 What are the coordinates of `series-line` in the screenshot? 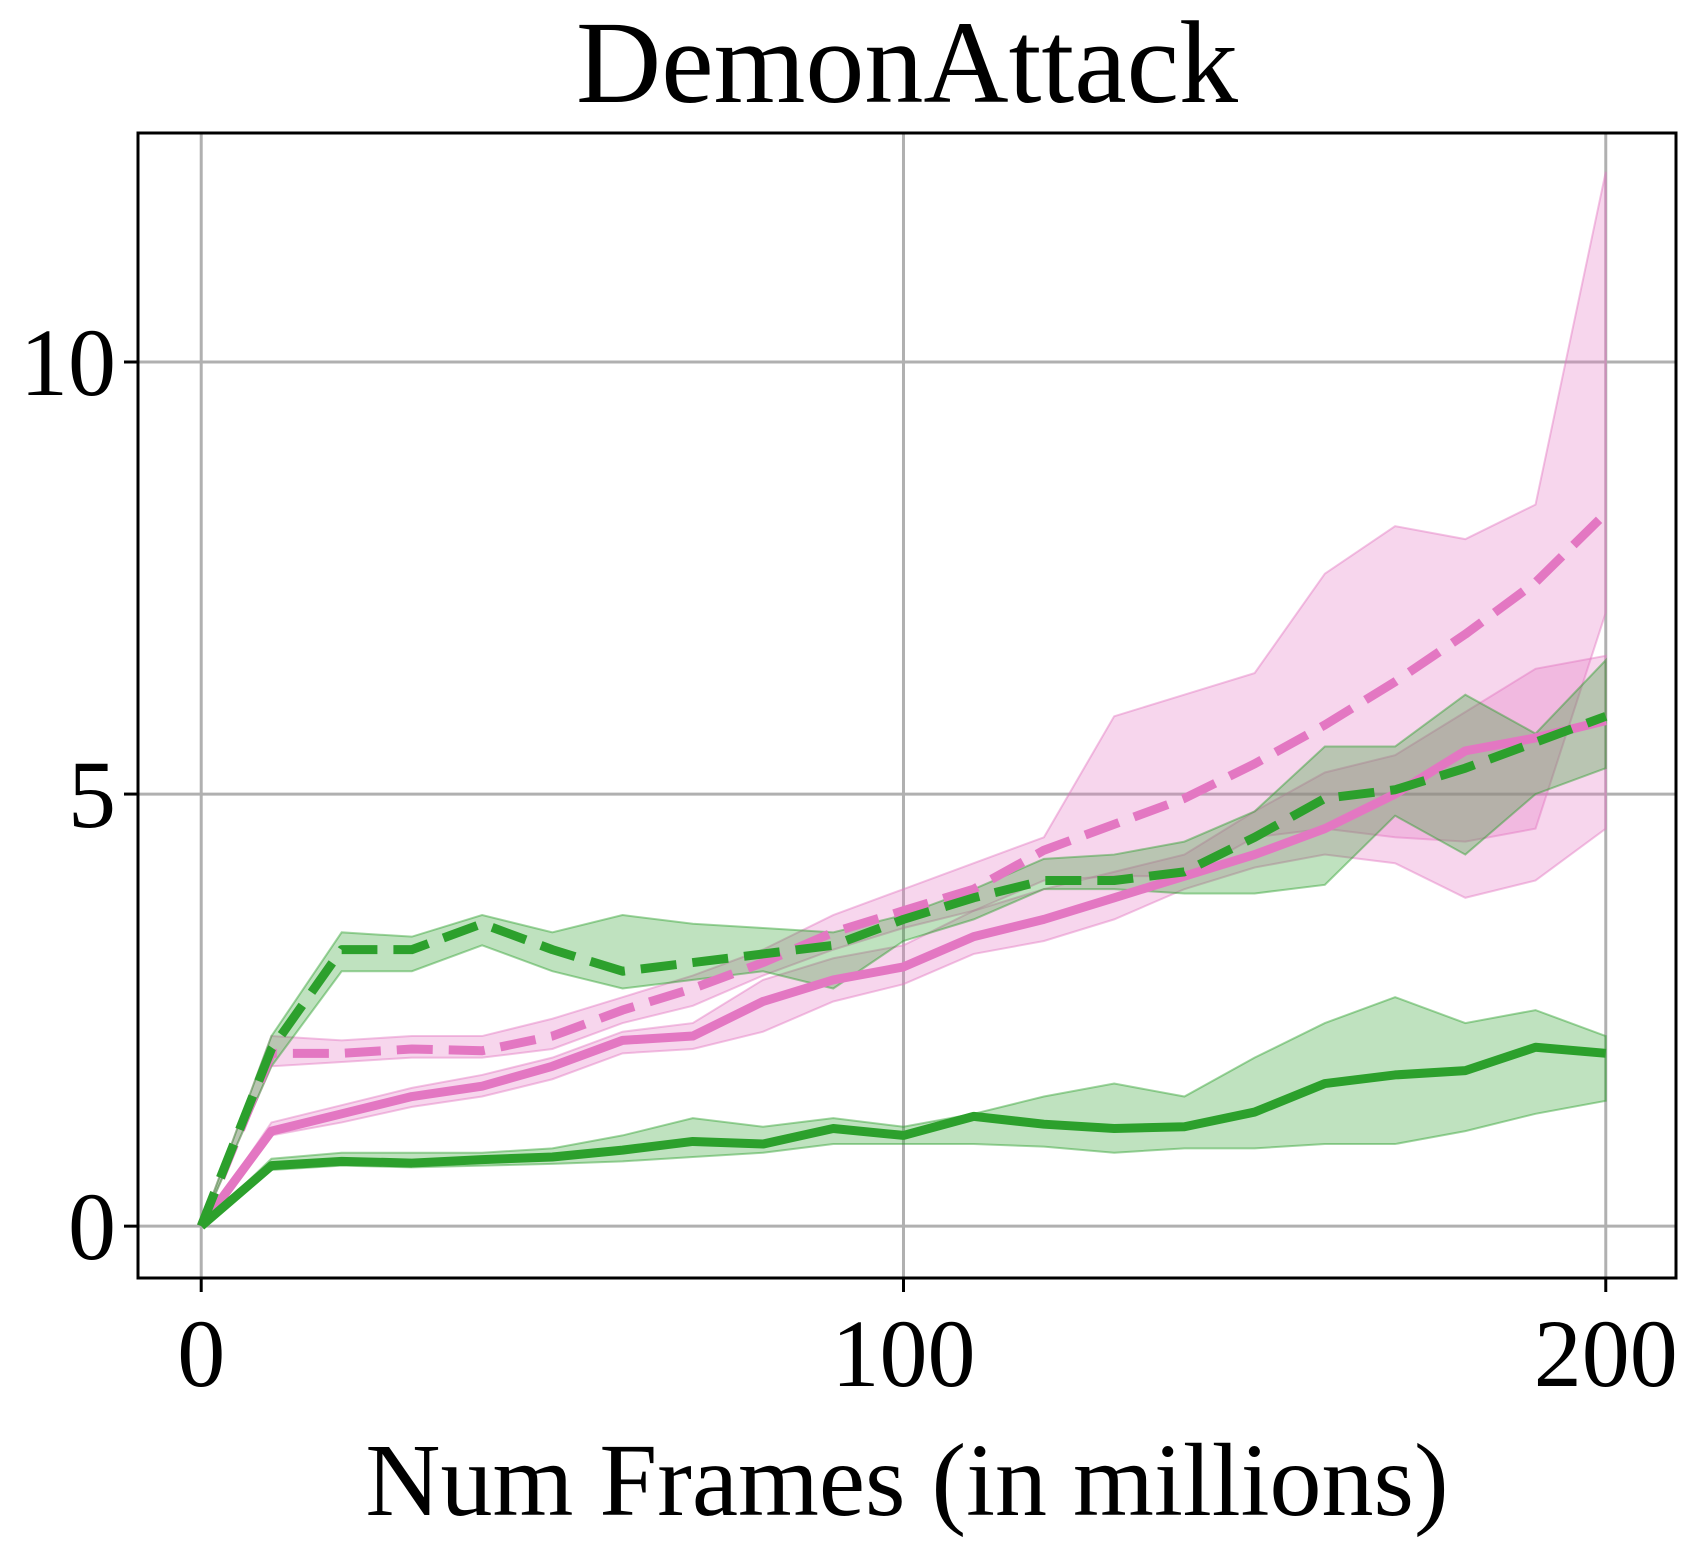 It's located at (902, 1136).